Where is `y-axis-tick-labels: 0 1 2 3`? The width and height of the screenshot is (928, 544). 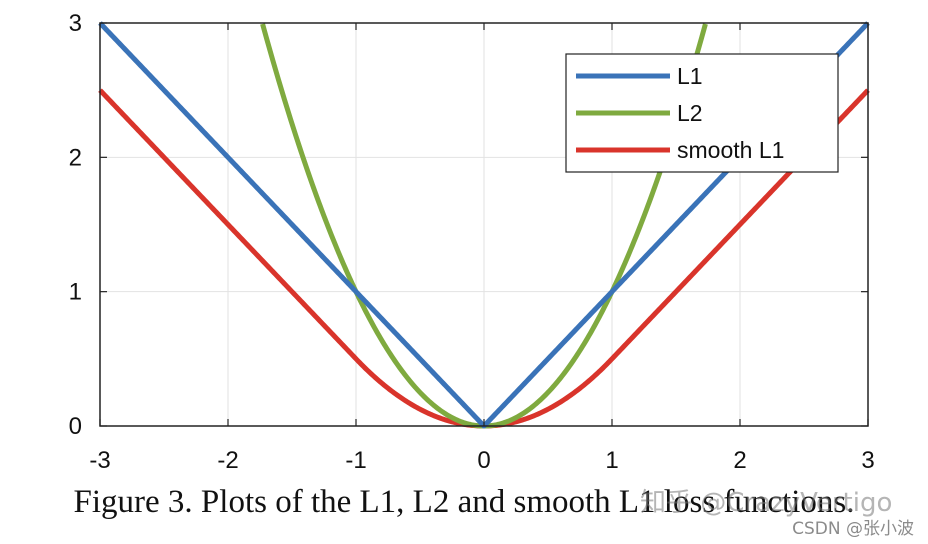 y-axis-tick-labels: 0 1 2 3 is located at coordinates (75, 225).